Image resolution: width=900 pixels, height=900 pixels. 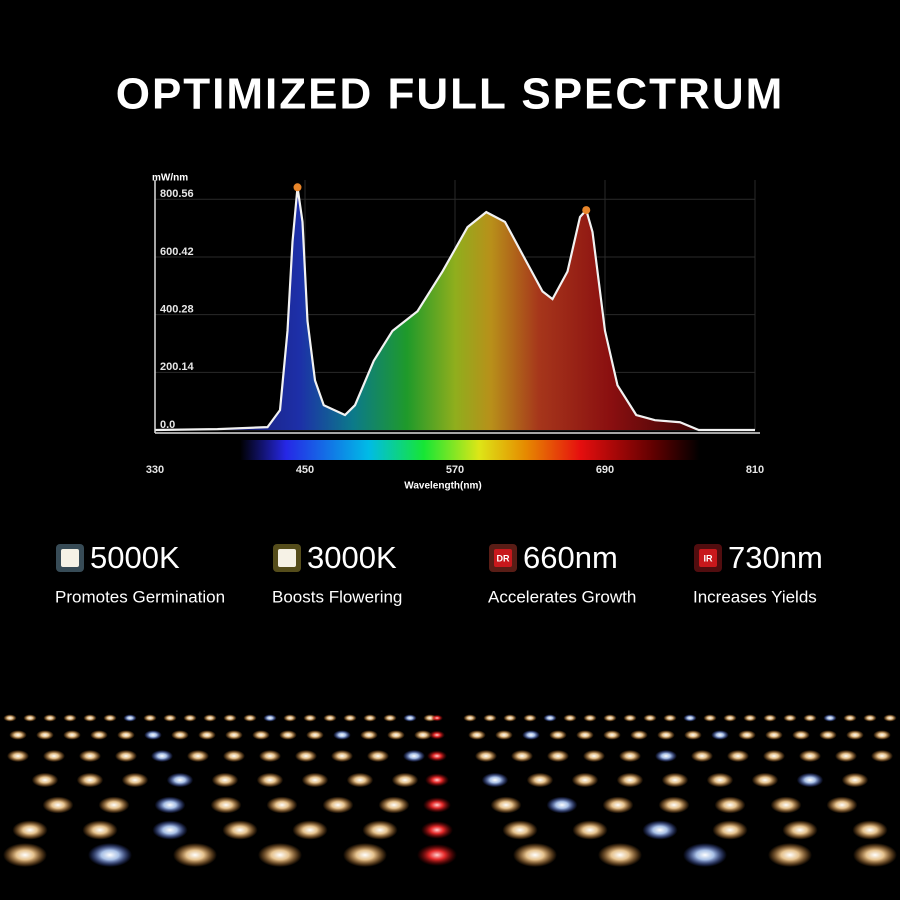 What do you see at coordinates (562, 596) in the screenshot?
I see `feature-caption: Accelerates Growth` at bounding box center [562, 596].